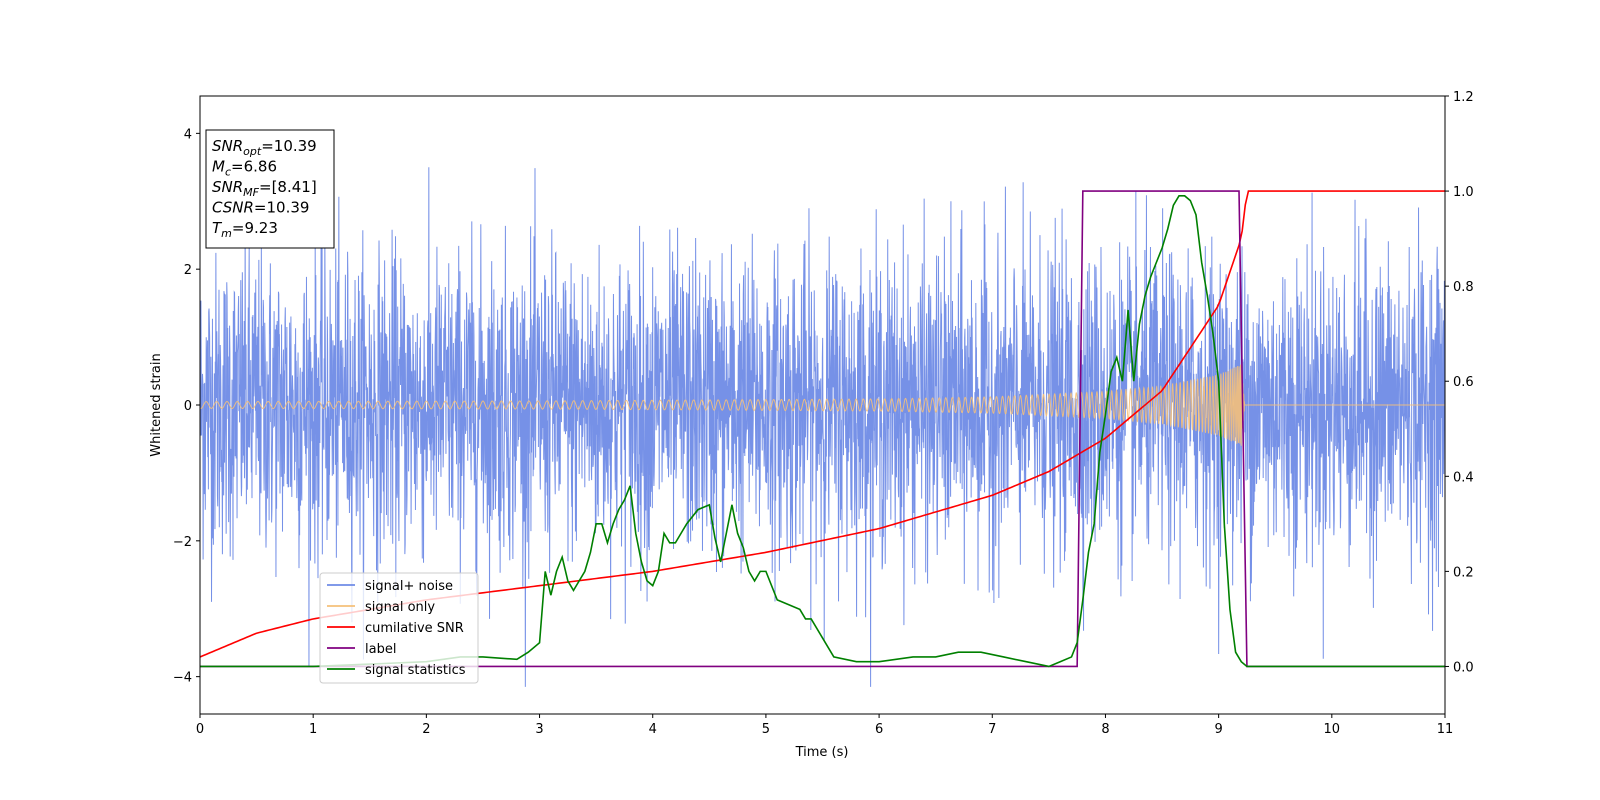 The width and height of the screenshot is (1600, 800). Describe the element at coordinates (1463, 572) in the screenshot. I see `y2-tick-label: 0.2` at that location.